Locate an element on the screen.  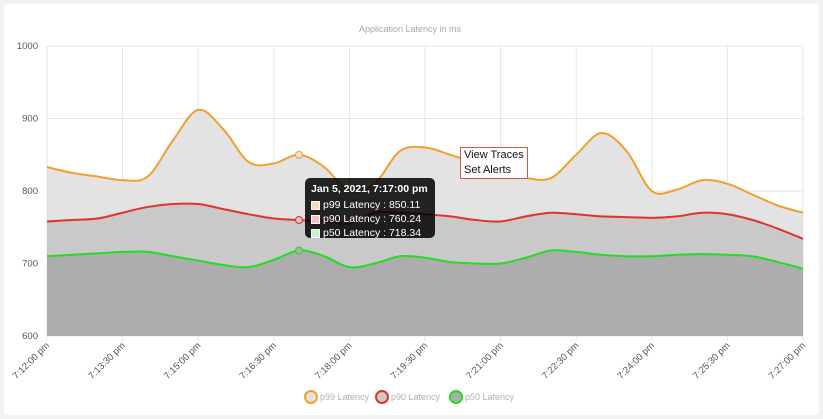
y-tick-label-2: 800 is located at coordinates (30, 191).